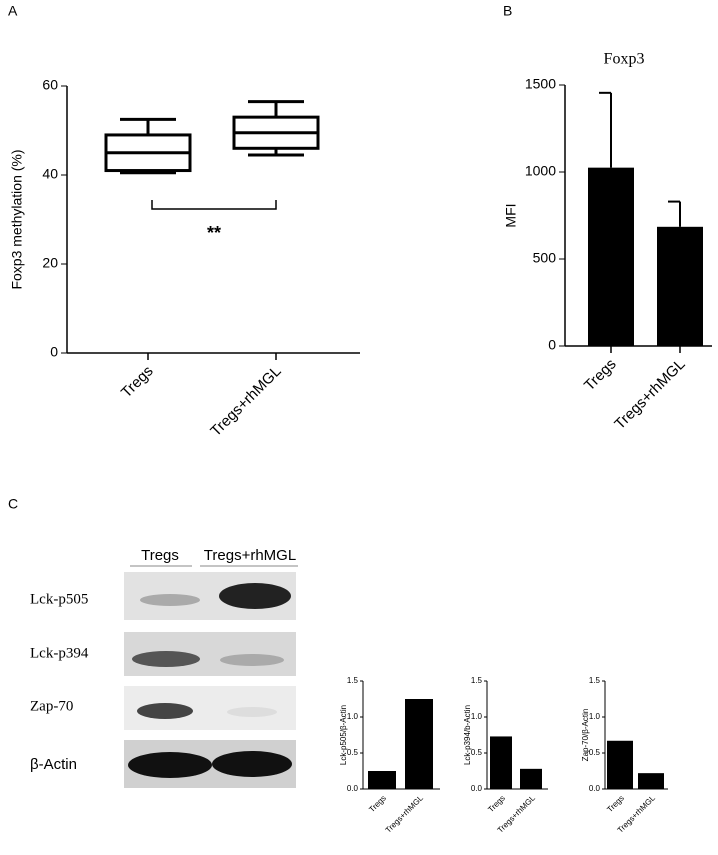 The image size is (718, 855). Describe the element at coordinates (50, 174) in the screenshot. I see `y-tick-label: 40` at that location.